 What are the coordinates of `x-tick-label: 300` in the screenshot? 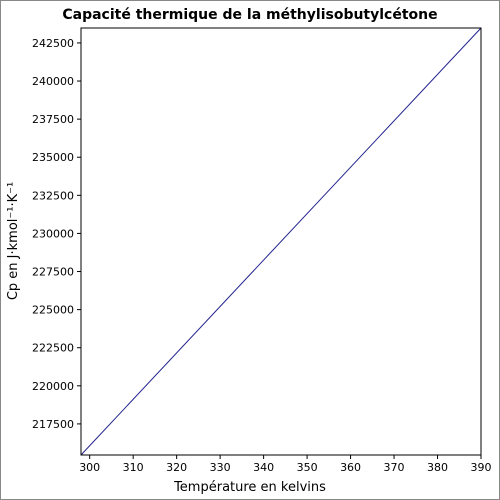 It's located at (89, 467).